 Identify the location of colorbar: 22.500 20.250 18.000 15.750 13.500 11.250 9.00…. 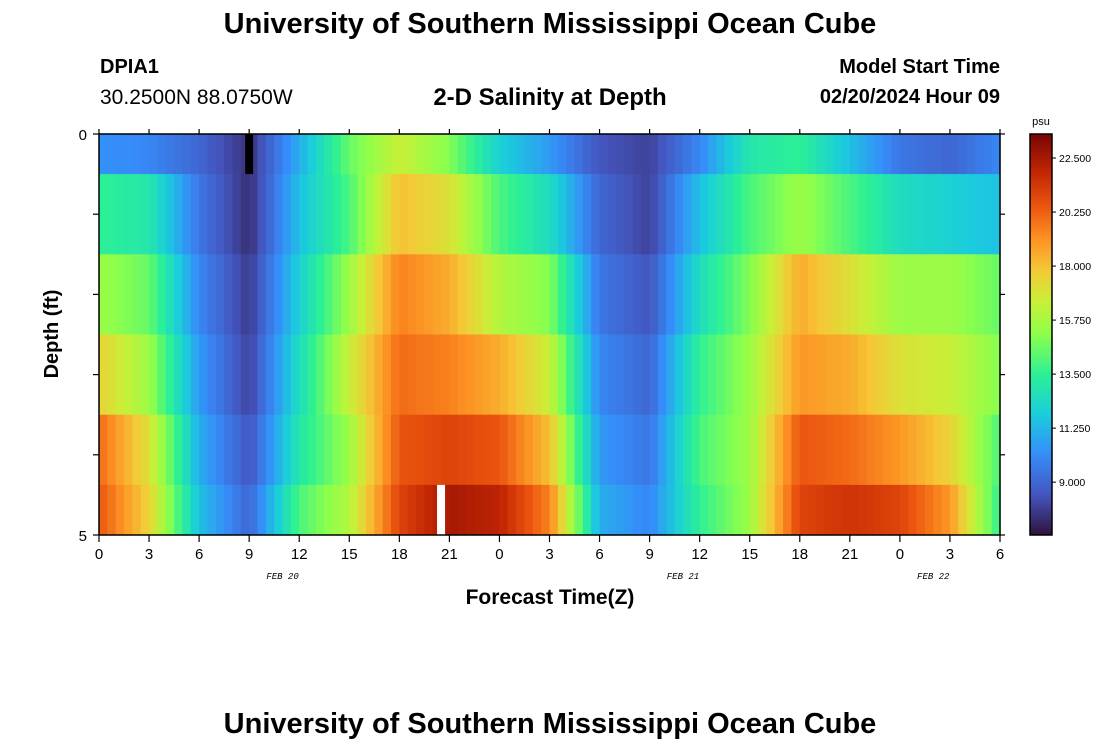
(1060, 334).